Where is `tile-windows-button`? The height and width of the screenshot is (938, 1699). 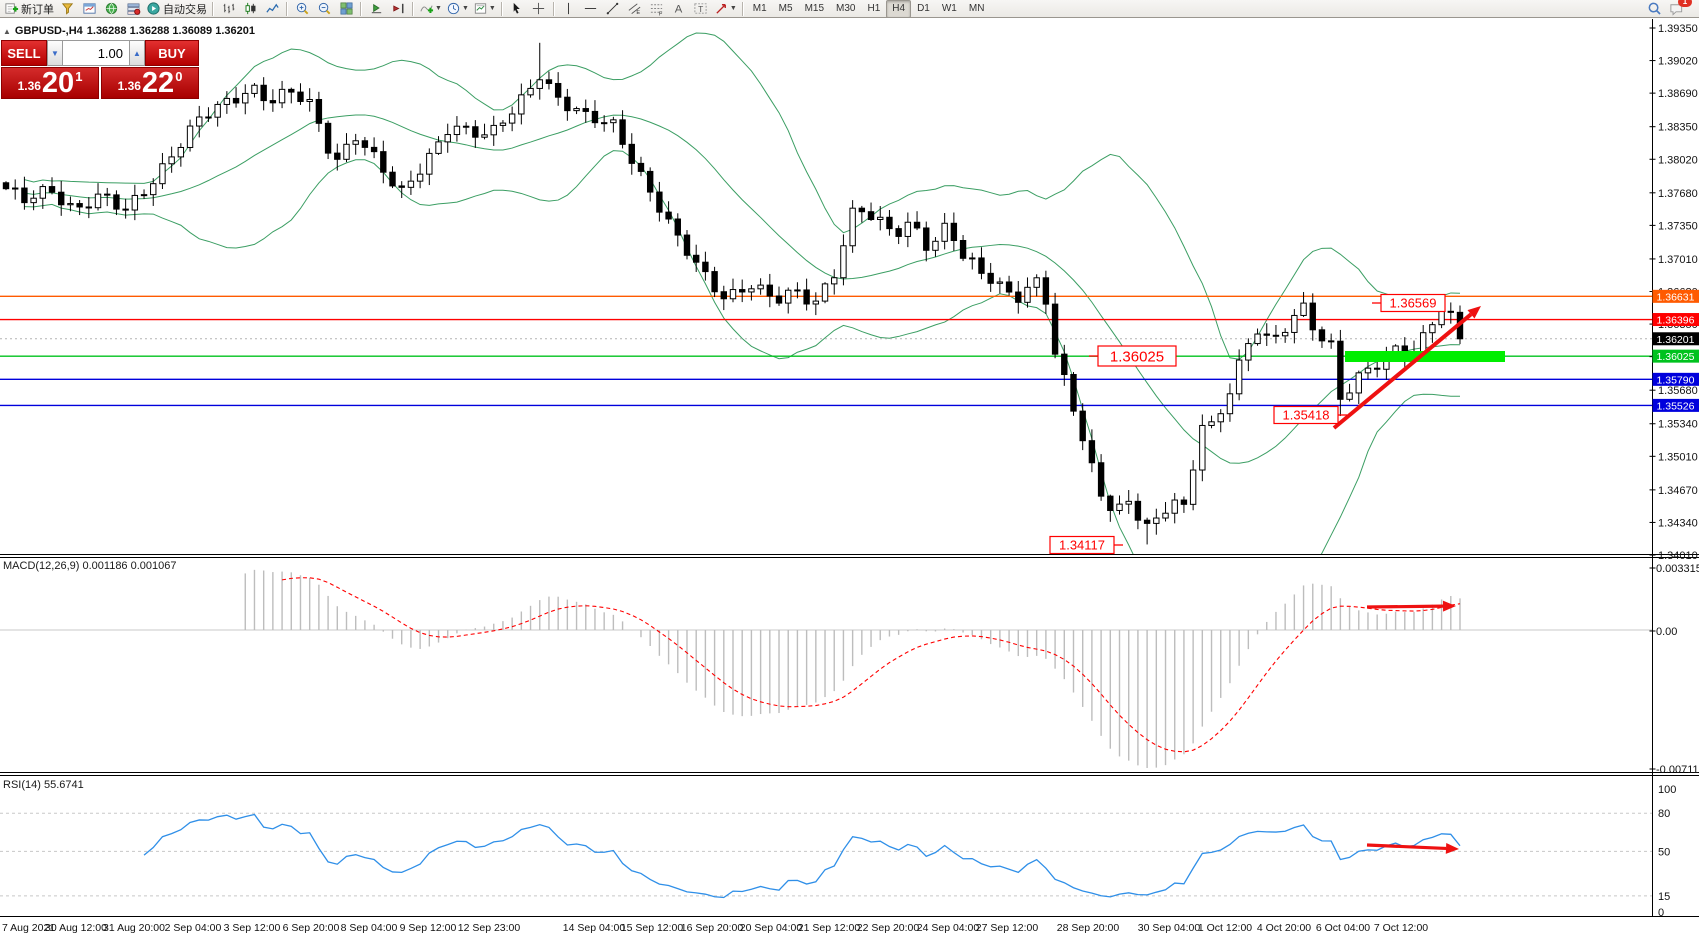
tile-windows-button is located at coordinates (346, 9).